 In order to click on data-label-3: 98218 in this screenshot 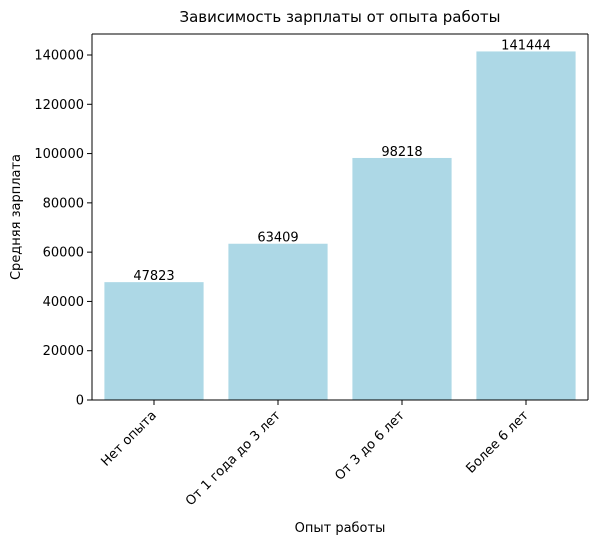, I will do `click(401, 152)`.